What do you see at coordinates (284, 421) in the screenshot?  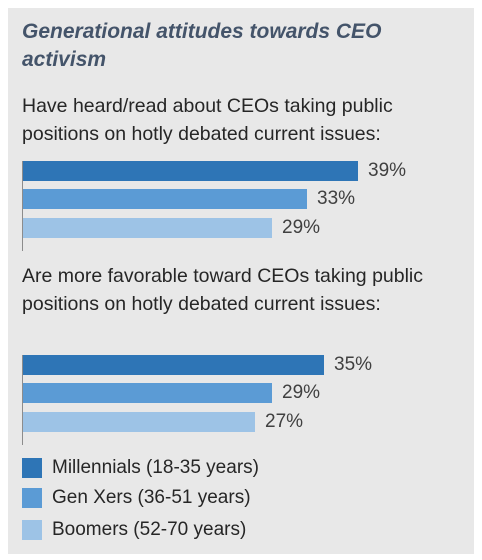 I see `value-label-boomers: 27%` at bounding box center [284, 421].